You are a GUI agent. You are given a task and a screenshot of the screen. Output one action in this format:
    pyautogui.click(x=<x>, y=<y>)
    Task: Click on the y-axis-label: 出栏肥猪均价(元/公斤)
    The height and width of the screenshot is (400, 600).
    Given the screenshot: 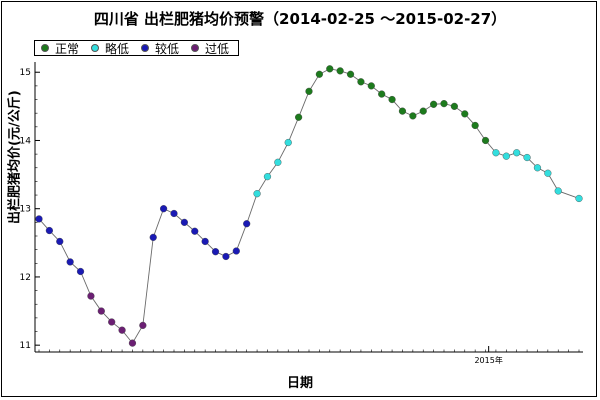 What is the action you would take?
    pyautogui.click(x=15, y=157)
    